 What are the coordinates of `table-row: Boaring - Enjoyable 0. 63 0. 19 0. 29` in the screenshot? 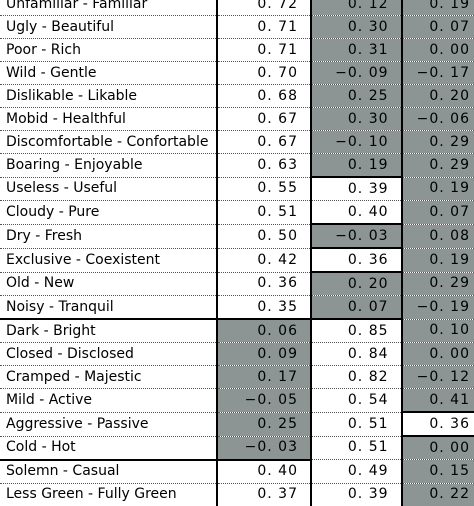 It's located at (237, 165).